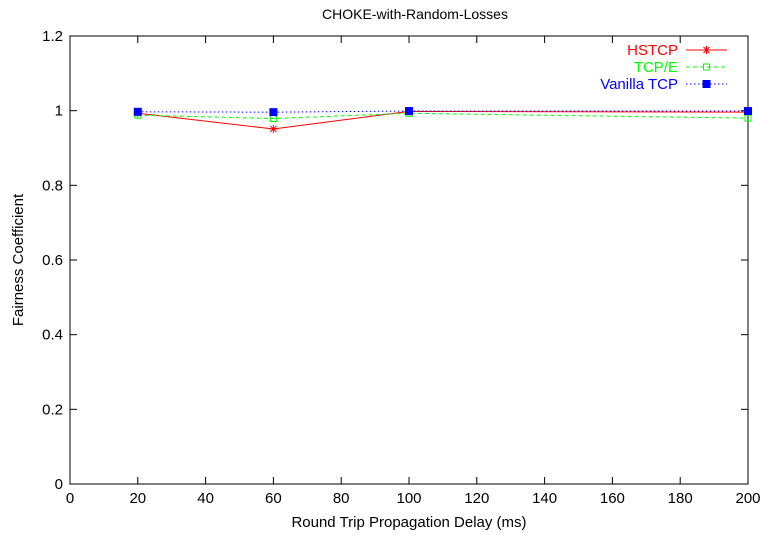 Image resolution: width=761 pixels, height=535 pixels. Describe the element at coordinates (59, 111) in the screenshot. I see `y-tick-label: 1` at that location.